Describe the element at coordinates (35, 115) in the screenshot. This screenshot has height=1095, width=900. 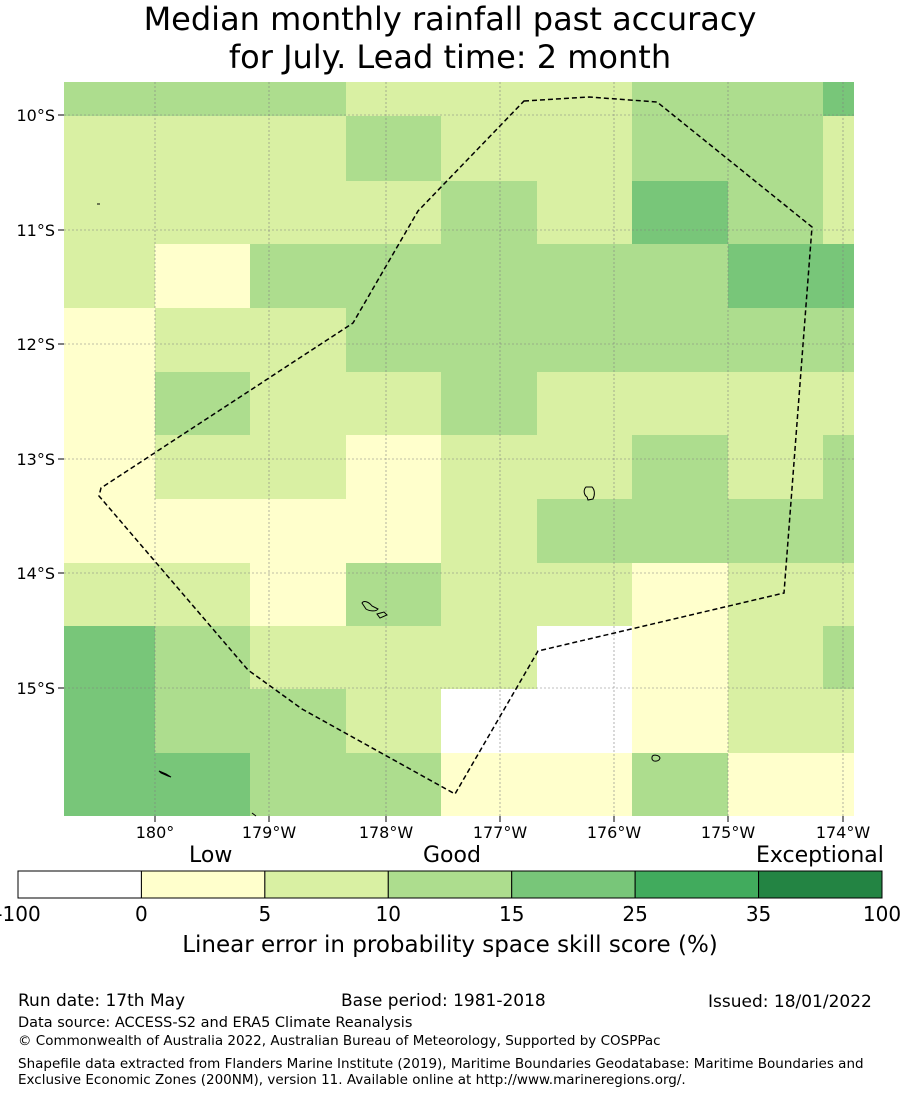
I see `lat-label: 10°S` at that location.